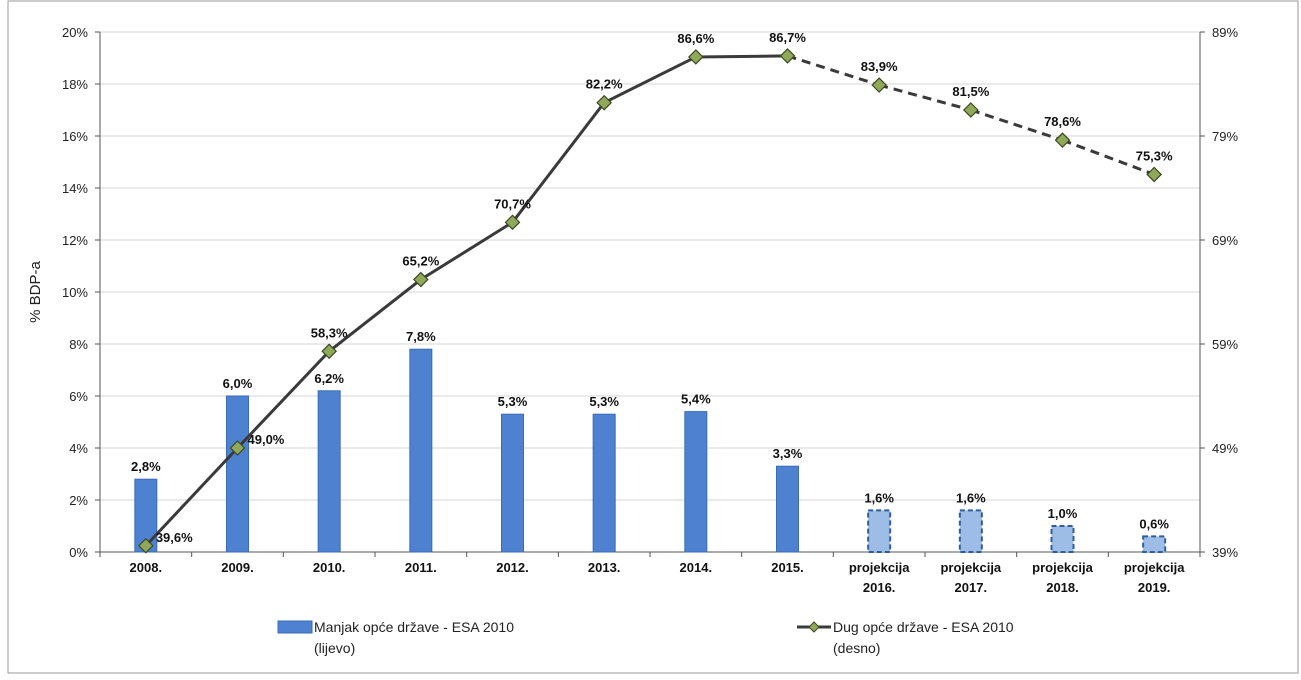  What do you see at coordinates (787, 37) in the screenshot?
I see `debt-data-label: 86,7%` at bounding box center [787, 37].